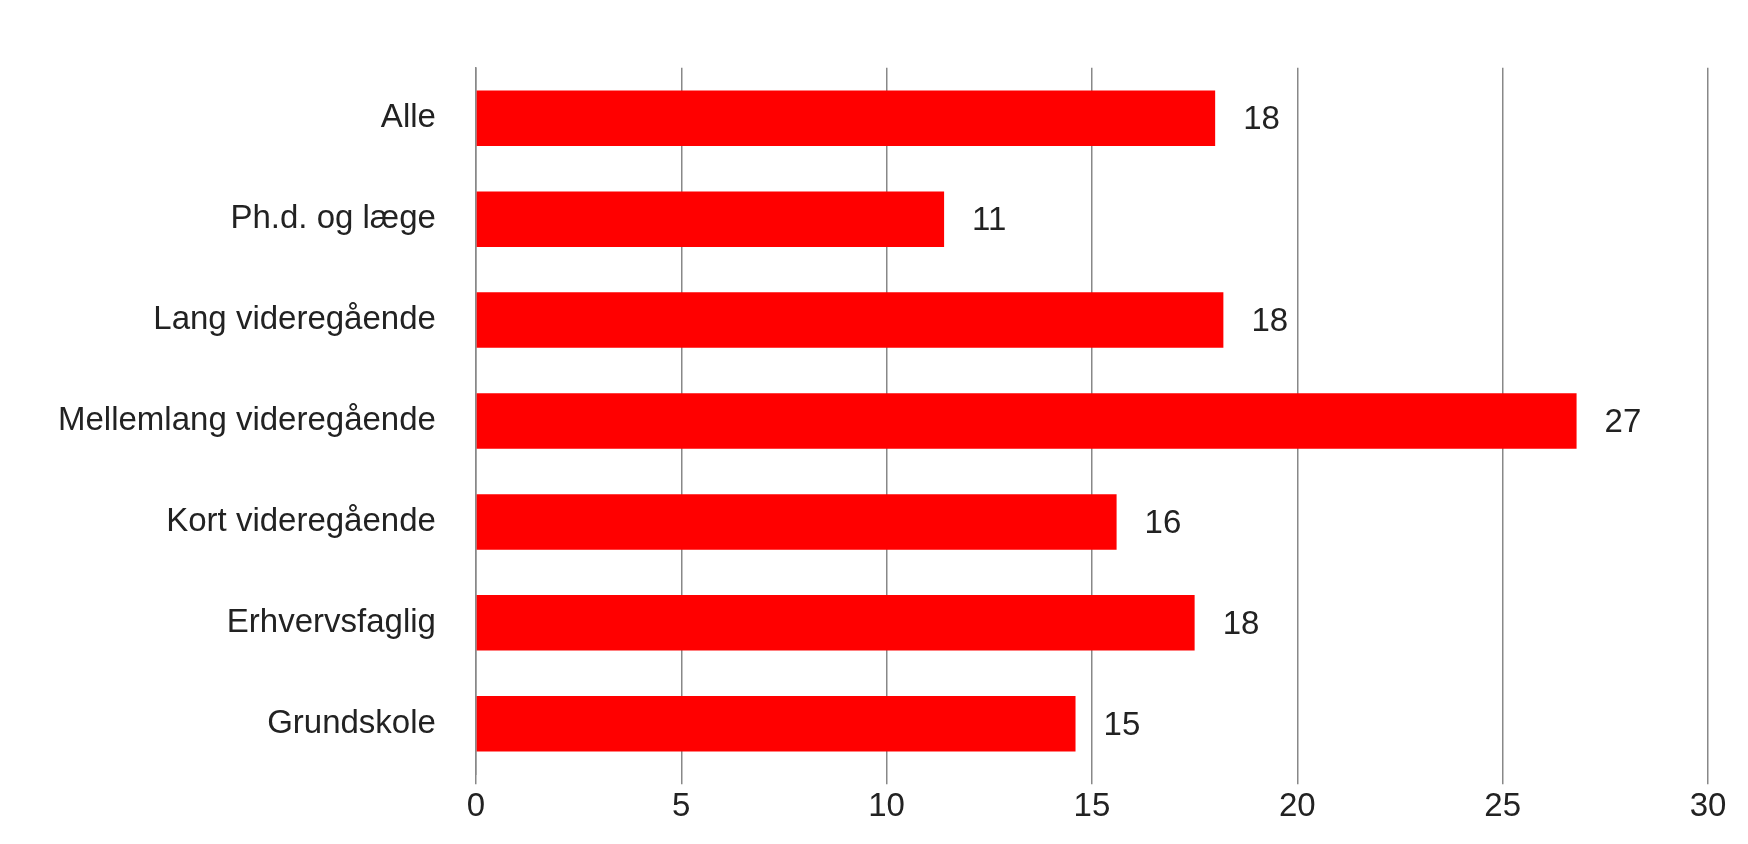  Describe the element at coordinates (1163, 522) in the screenshot. I see `data-label: 16` at that location.